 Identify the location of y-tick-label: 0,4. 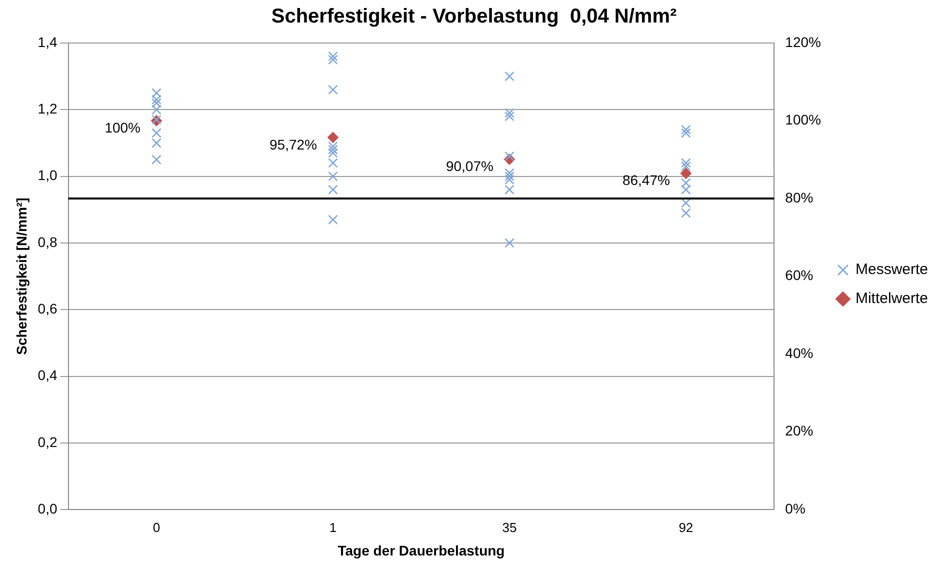
(48, 375).